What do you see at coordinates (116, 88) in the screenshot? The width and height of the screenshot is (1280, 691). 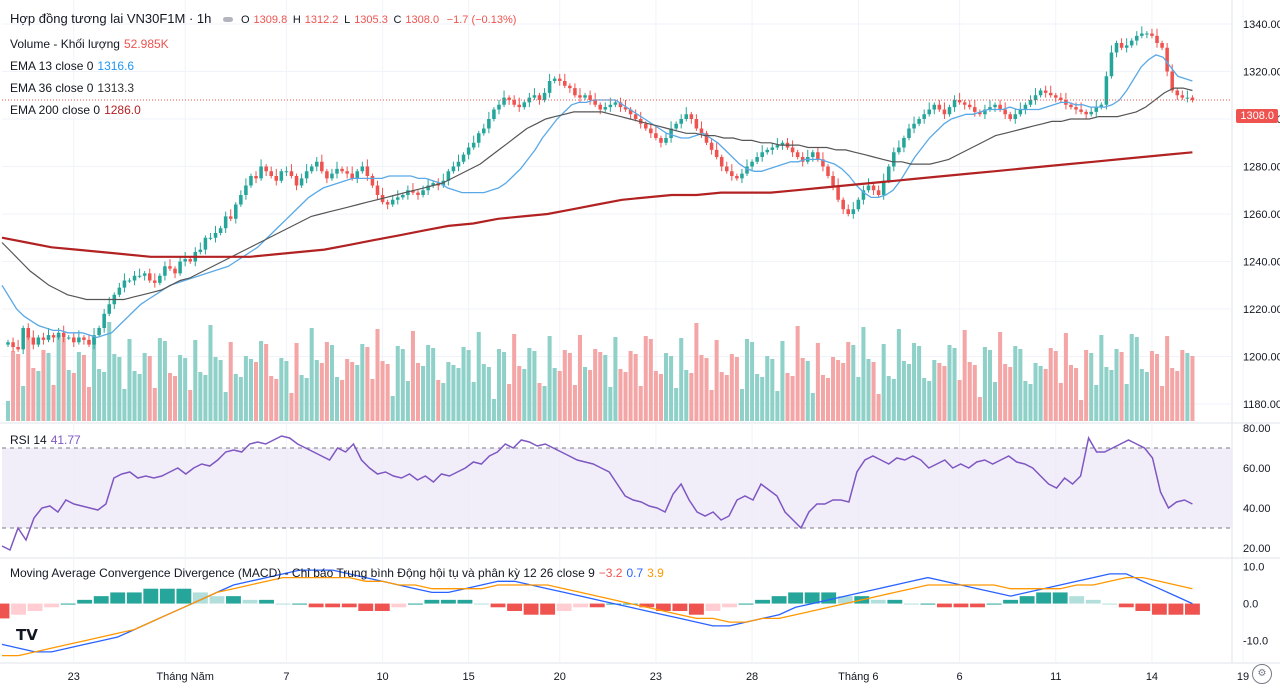 I see `ema36-value: 1313.3` at bounding box center [116, 88].